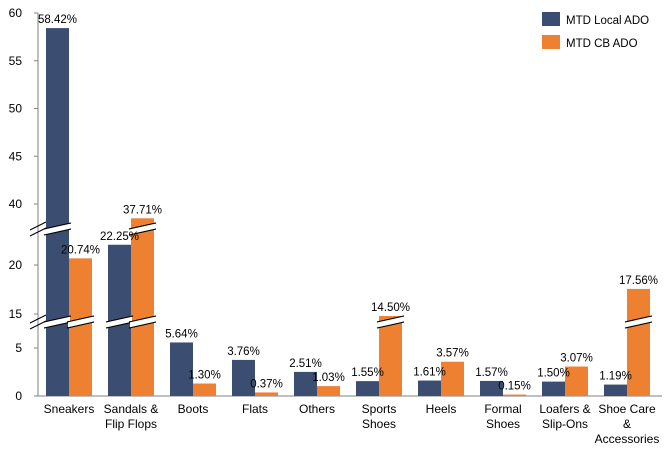 This screenshot has width=672, height=456. I want to click on legend: MTD Local ADO MTD CB ADO, so click(595, 31).